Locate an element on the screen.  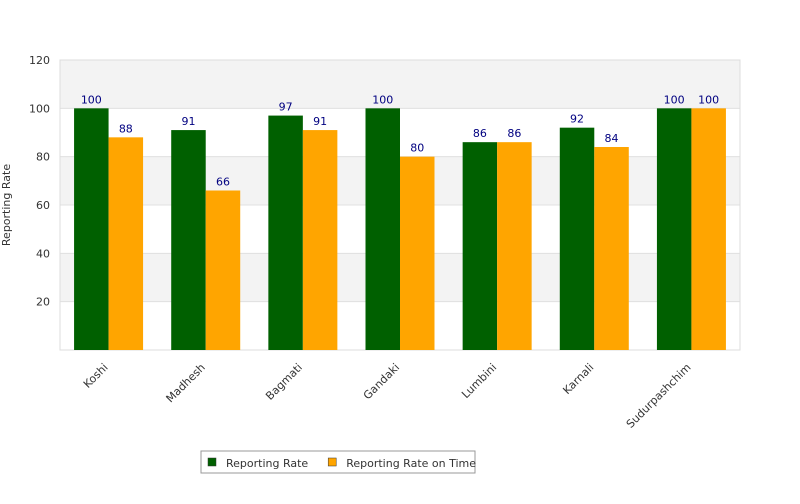
legend: Reporting Rate Reporting Rate on Time is located at coordinates (338, 462).